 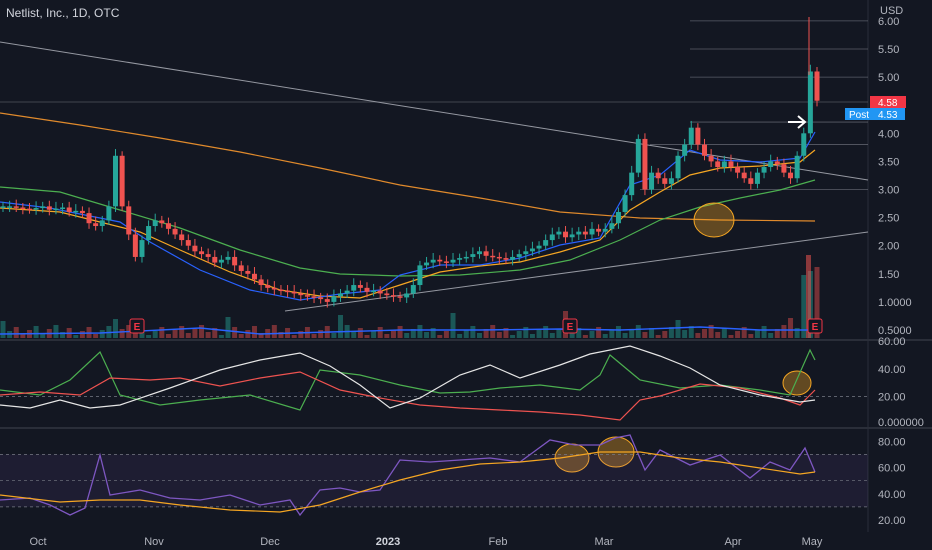 What do you see at coordinates (895, 303) in the screenshot?
I see `price-axis-tick: 1.0000` at bounding box center [895, 303].